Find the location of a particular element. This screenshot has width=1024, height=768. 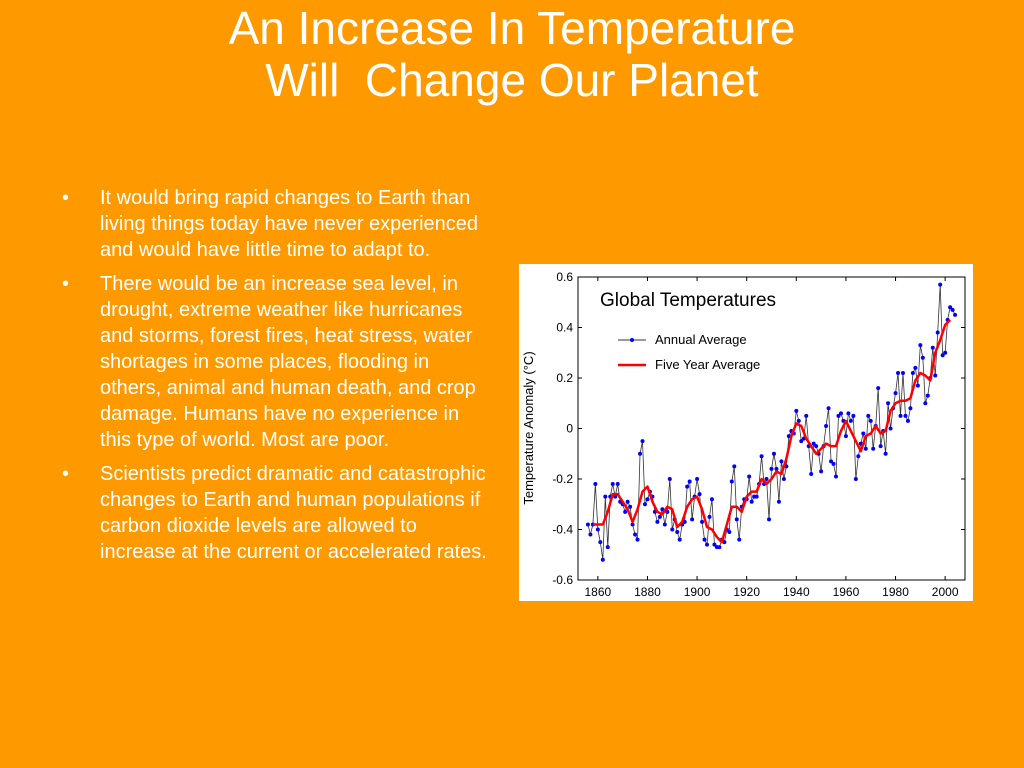

x-tick-label: 1960 is located at coordinates (846, 592).